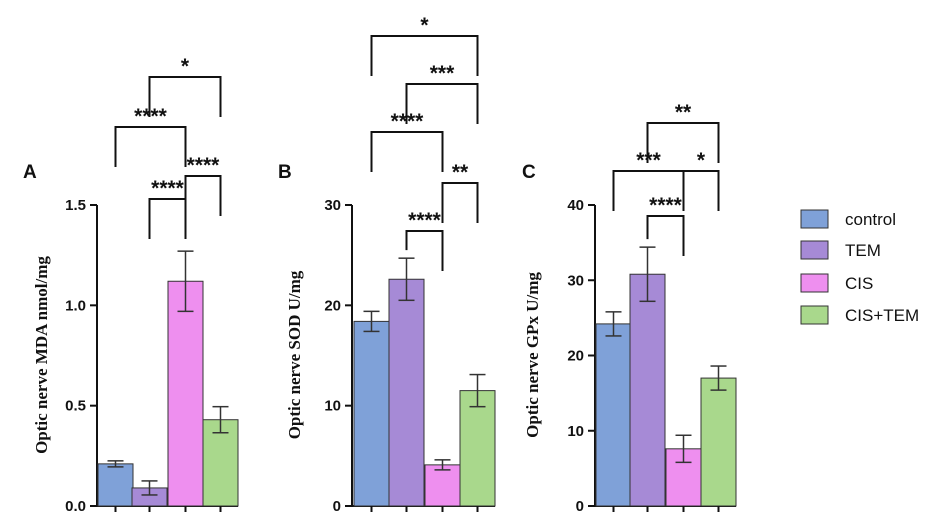 The image size is (935, 522). What do you see at coordinates (75, 506) in the screenshot?
I see `y-tick-label: 0.0` at bounding box center [75, 506].